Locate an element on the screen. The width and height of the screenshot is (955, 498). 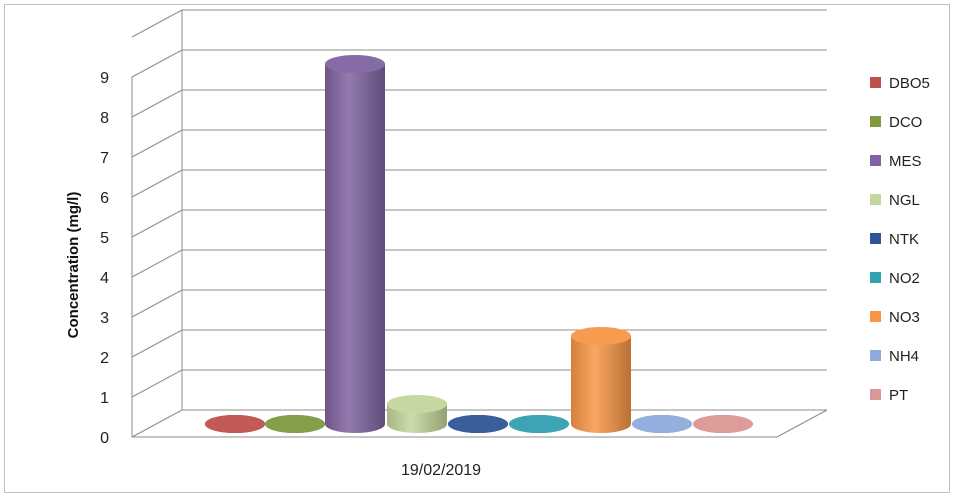
legend-label: DBO5 is located at coordinates (909, 83).